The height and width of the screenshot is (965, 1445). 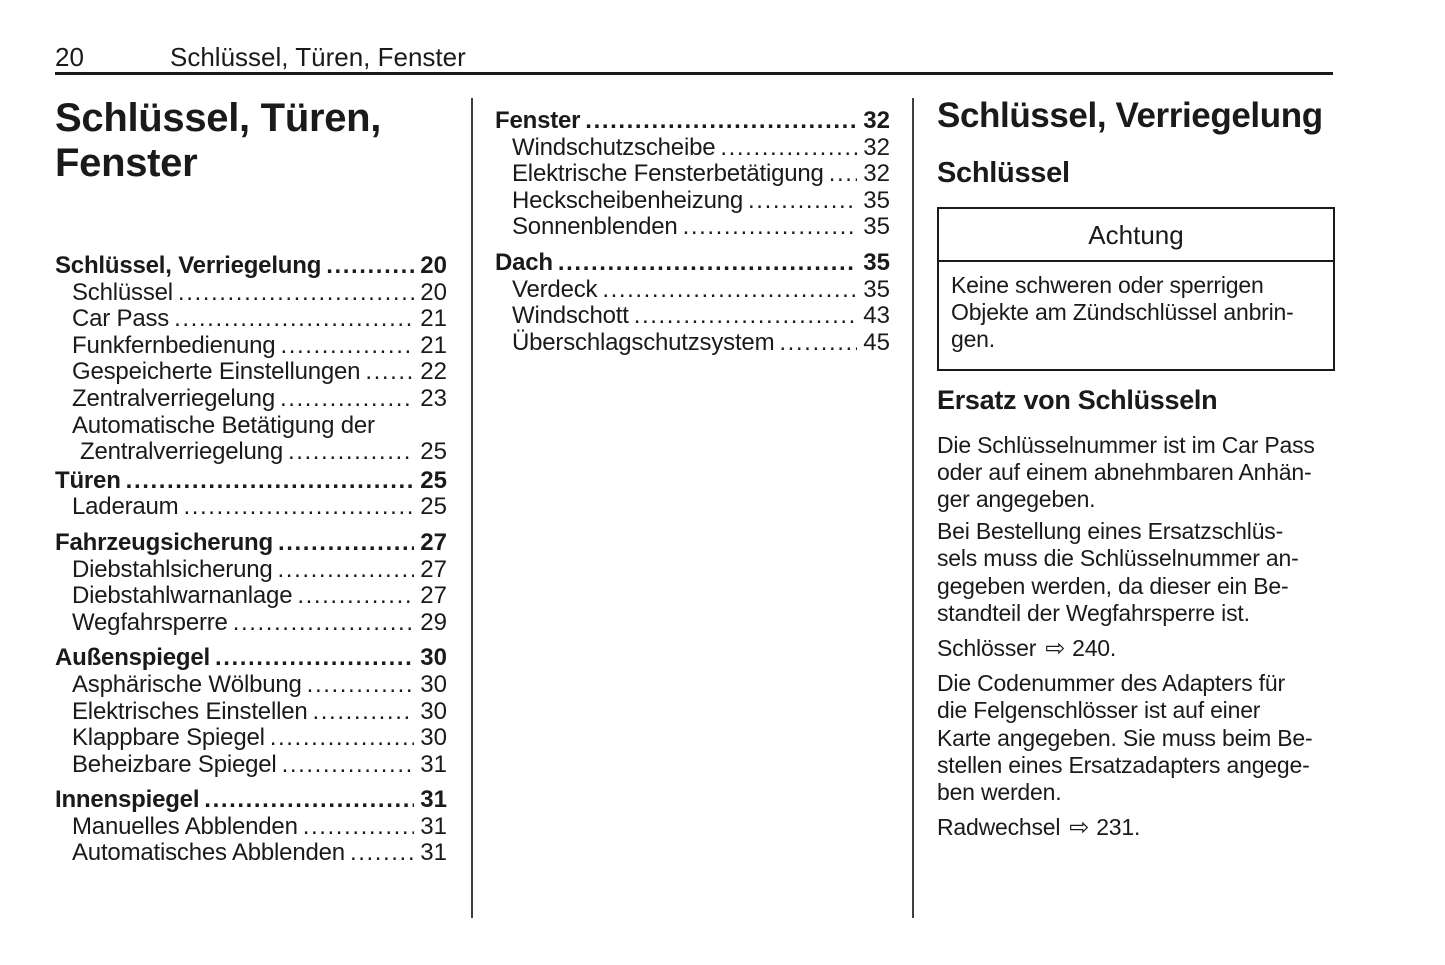 What do you see at coordinates (694, 73) in the screenshot?
I see `header-rule` at bounding box center [694, 73].